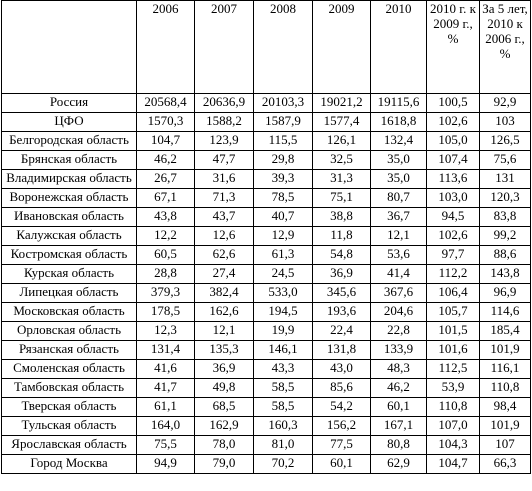  Describe the element at coordinates (69, 369) in the screenshot. I see `region-cell: Смоленская область` at that location.